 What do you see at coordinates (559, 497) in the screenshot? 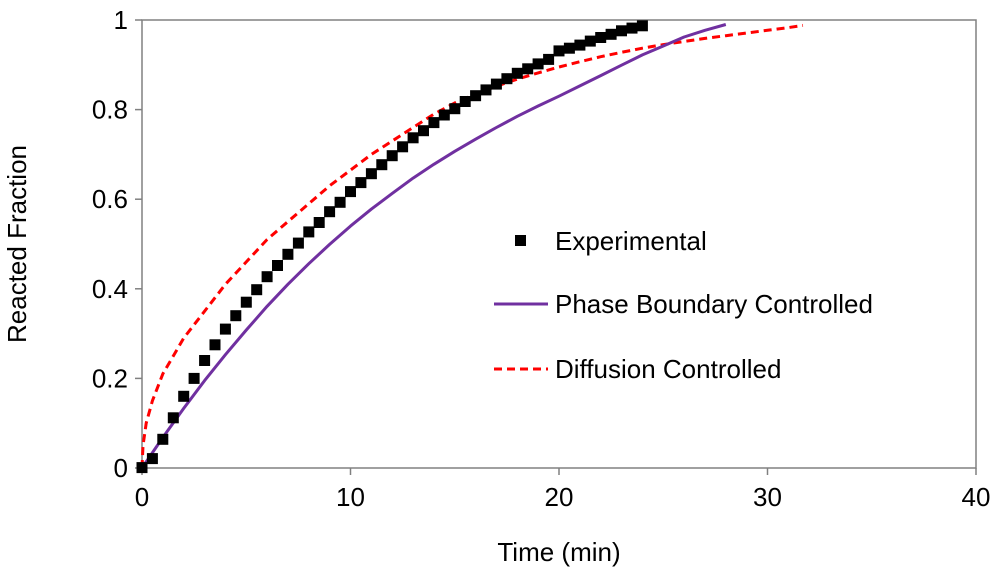
I see `x-tick-label: 20` at bounding box center [559, 497].